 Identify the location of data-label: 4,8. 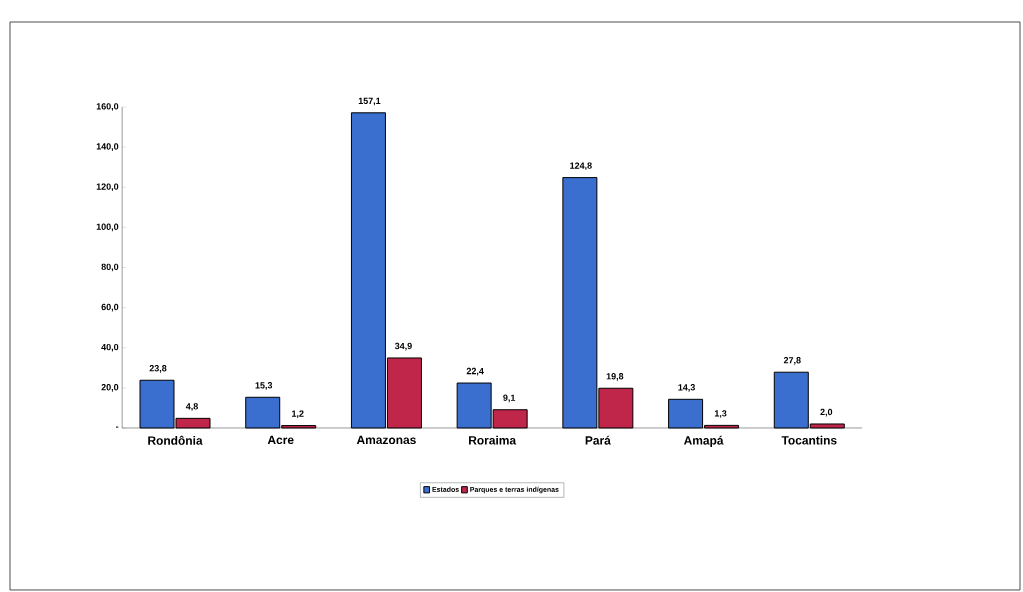
(191, 407).